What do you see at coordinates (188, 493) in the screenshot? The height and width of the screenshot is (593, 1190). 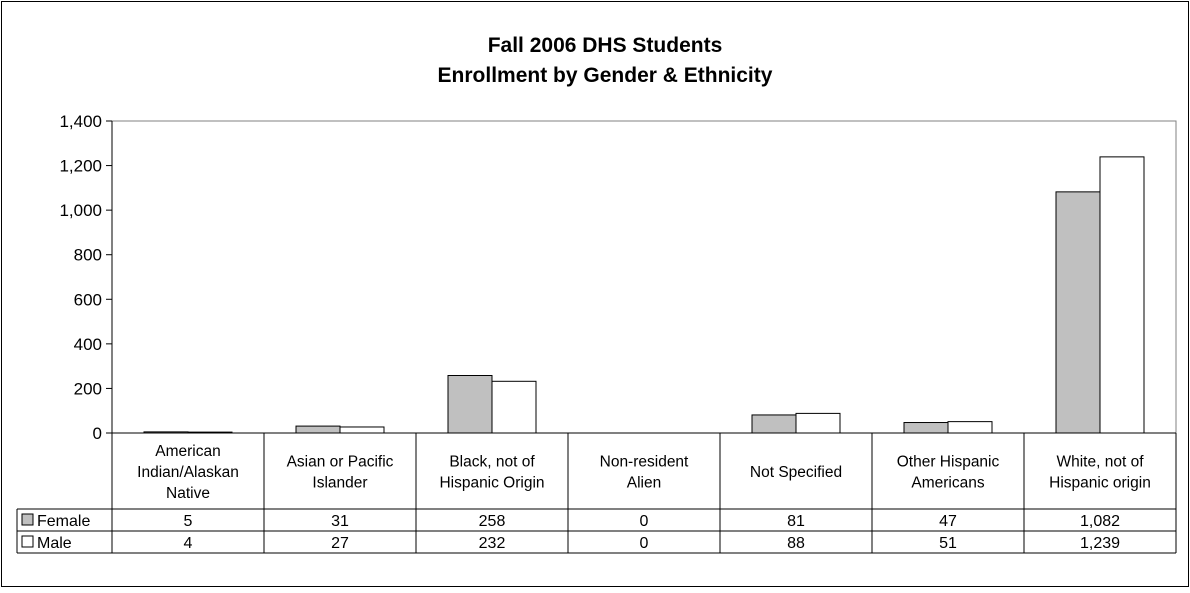 I see `category-label-0-2: Native` at bounding box center [188, 493].